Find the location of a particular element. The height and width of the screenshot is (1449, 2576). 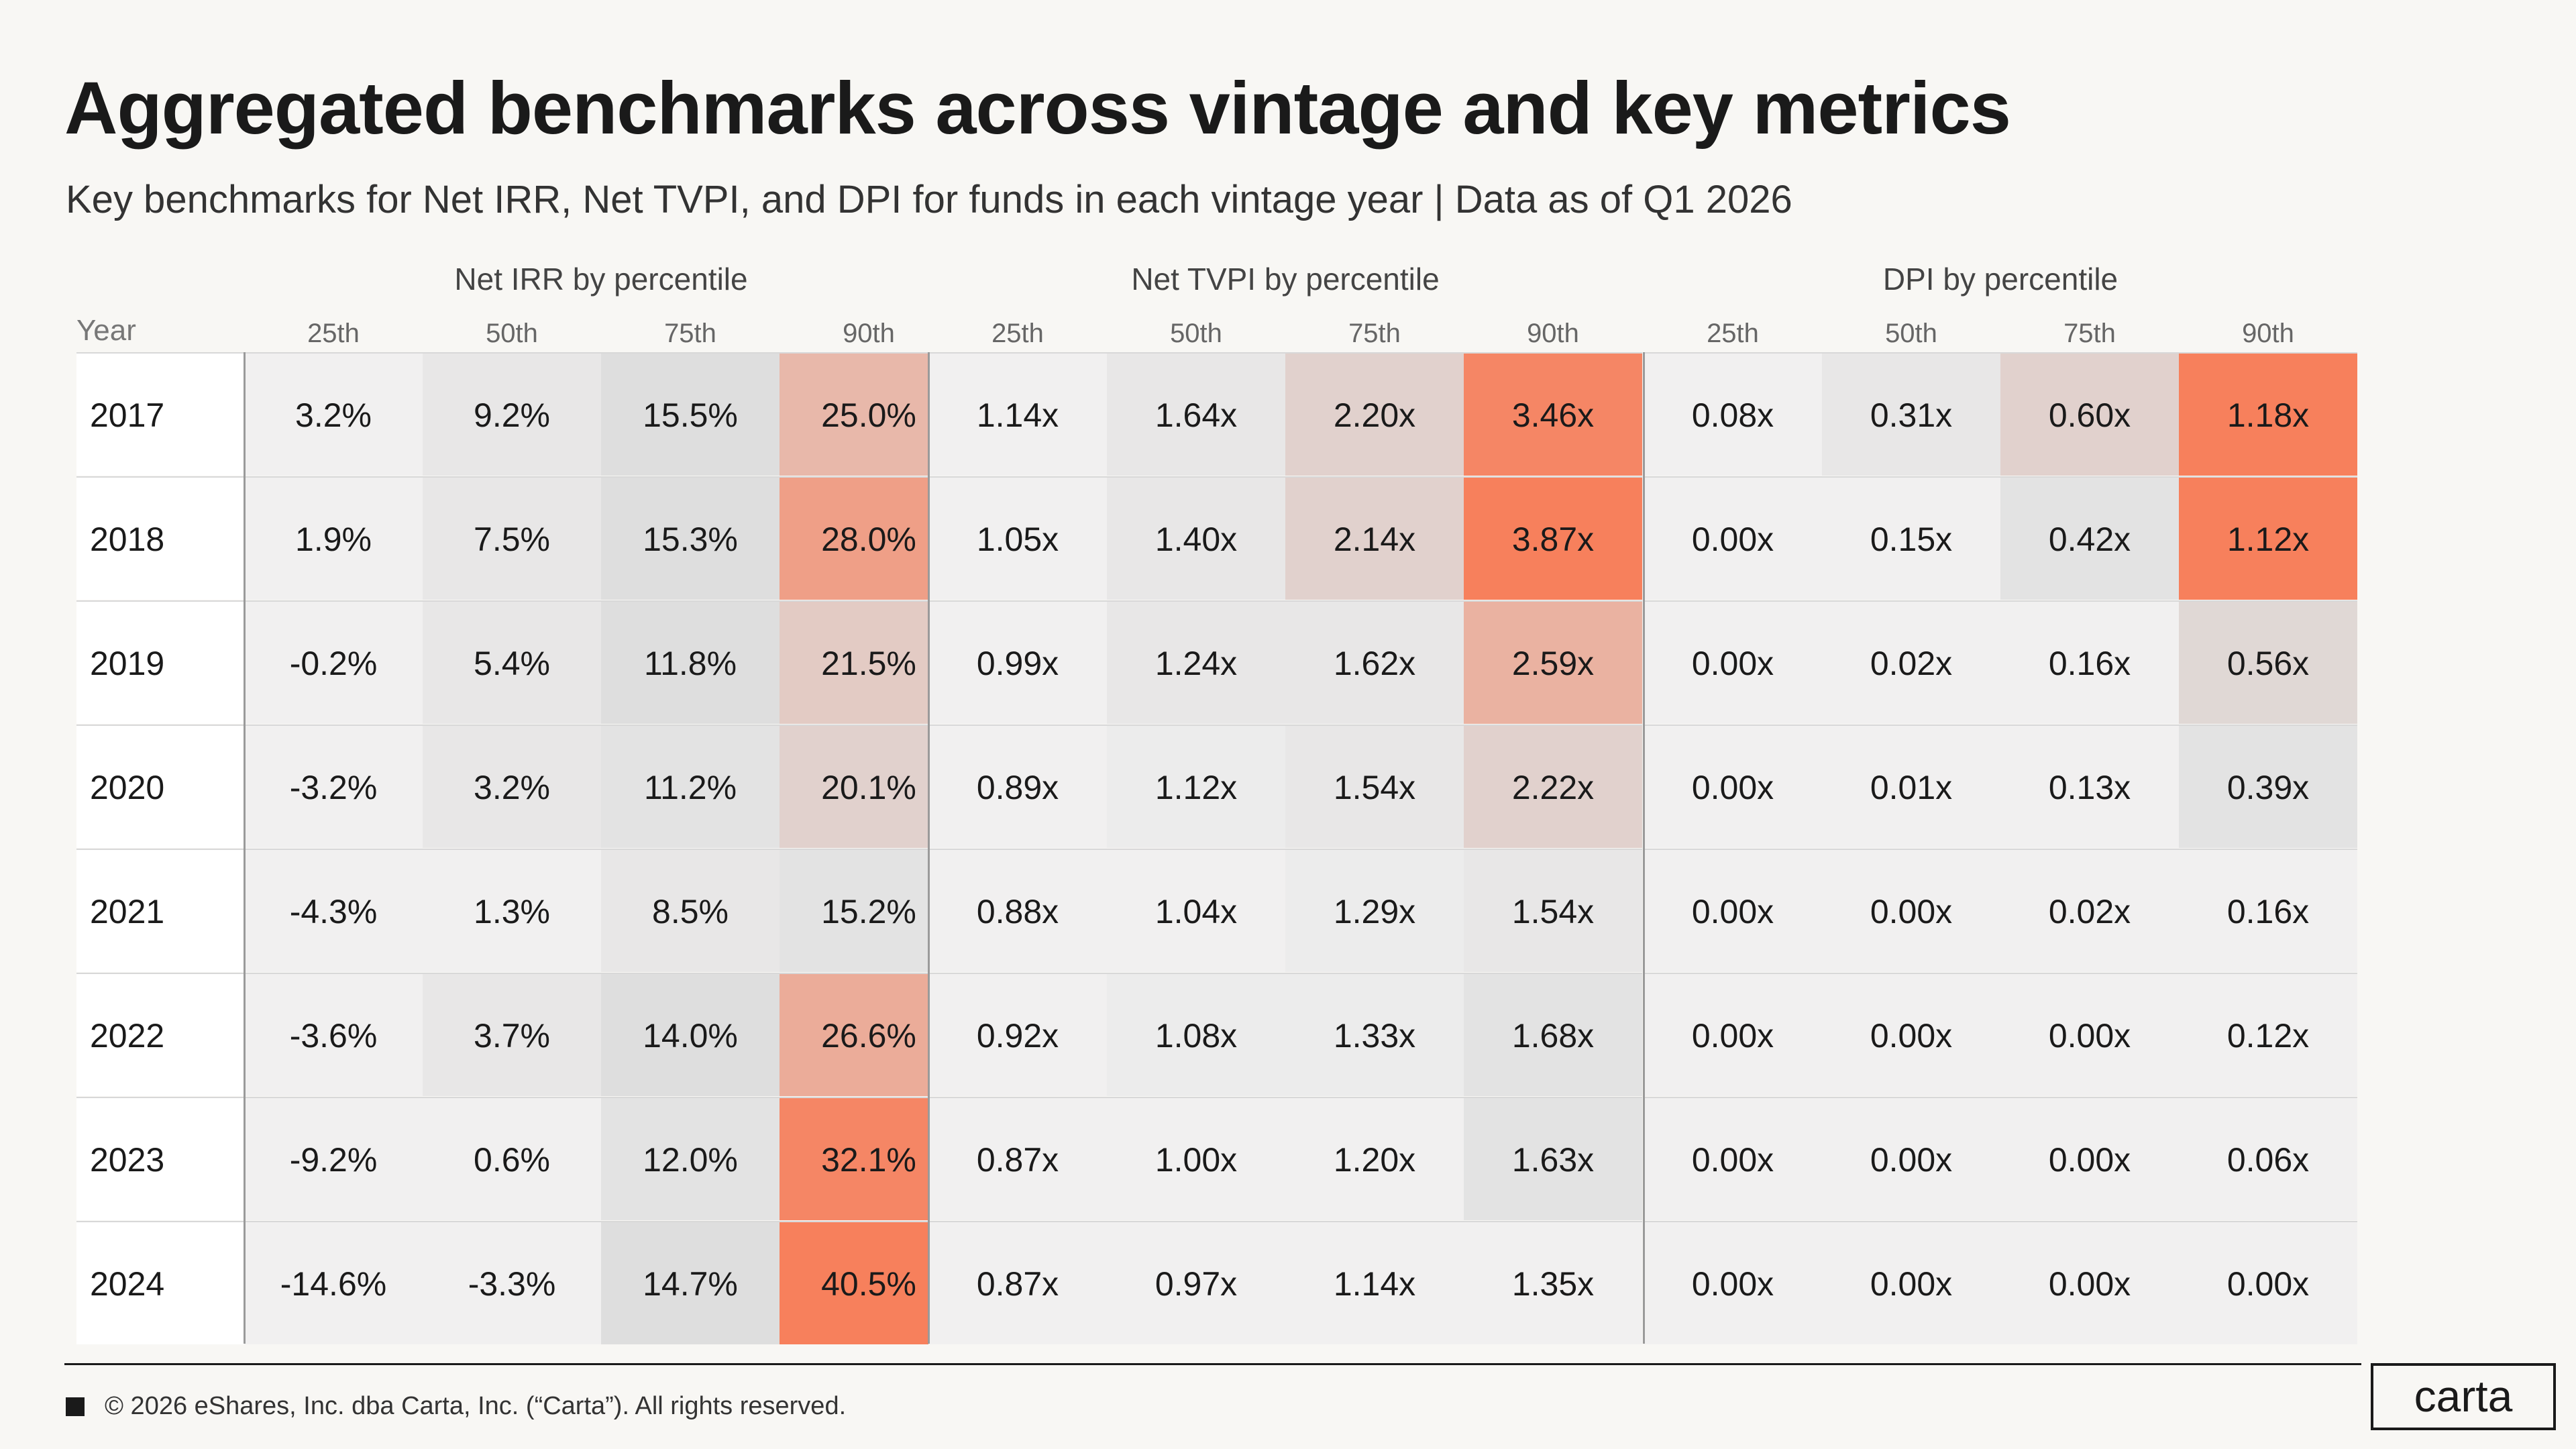

year-cell: 2019 is located at coordinates (160, 662).